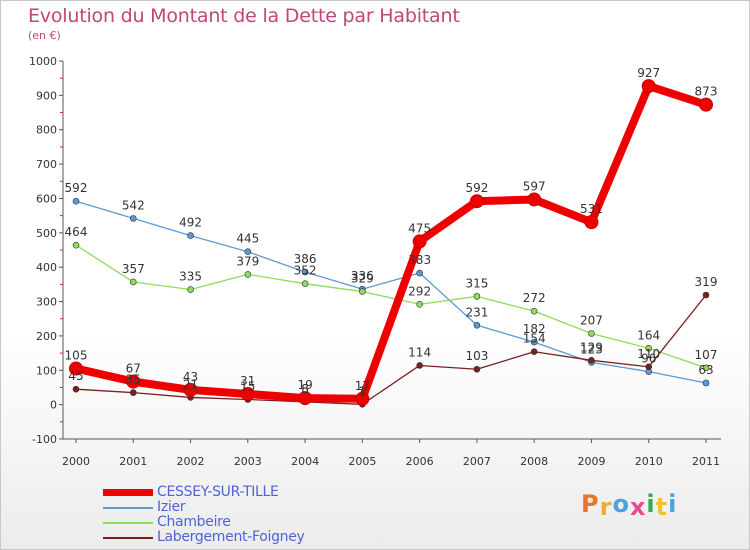 This screenshot has width=750, height=550. What do you see at coordinates (591, 461) in the screenshot?
I see `x-tick-label: 2009` at bounding box center [591, 461].